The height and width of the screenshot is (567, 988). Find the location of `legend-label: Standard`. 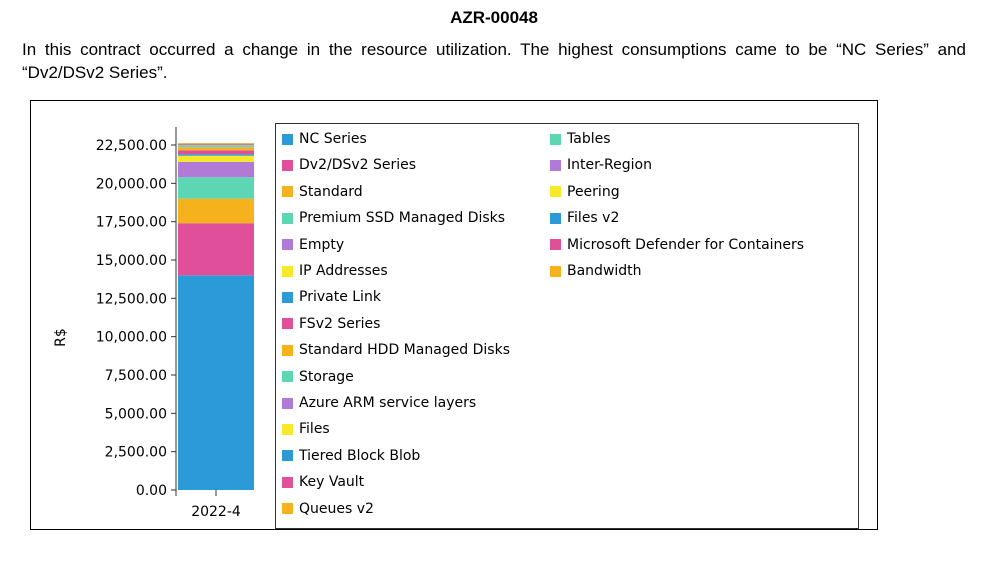

legend-label: Standard is located at coordinates (331, 191).